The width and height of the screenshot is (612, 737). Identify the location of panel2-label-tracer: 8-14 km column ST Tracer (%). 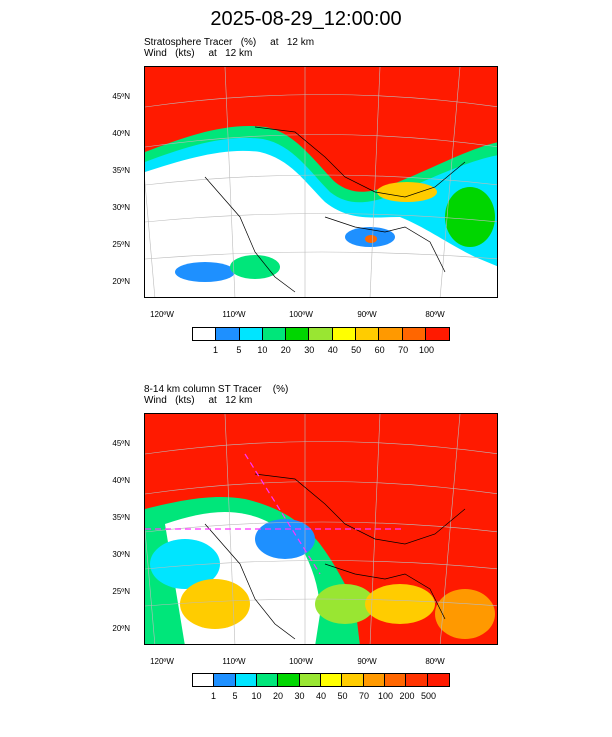
(216, 389).